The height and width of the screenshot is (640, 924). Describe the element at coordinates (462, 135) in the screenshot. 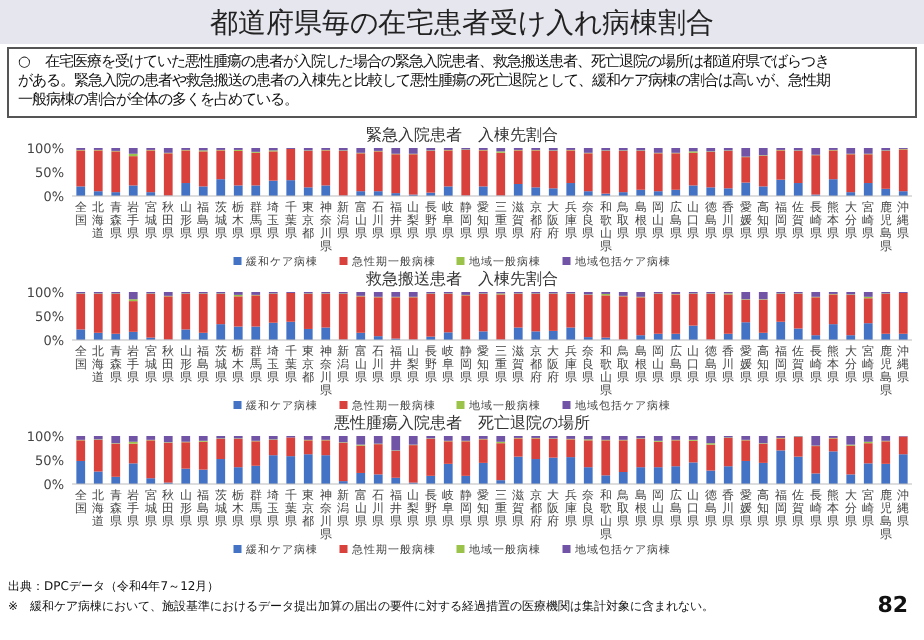

I see `chart-title: 緊急入院患者 入棟先割合` at that location.